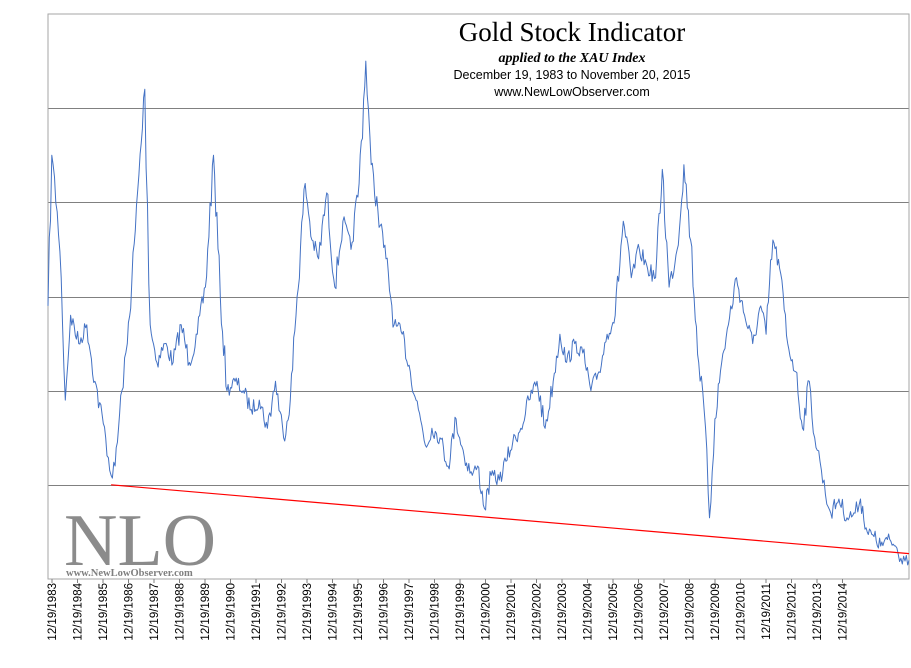  I want to click on x-tick-label-25: 12/19/2008, so click(691, 612).